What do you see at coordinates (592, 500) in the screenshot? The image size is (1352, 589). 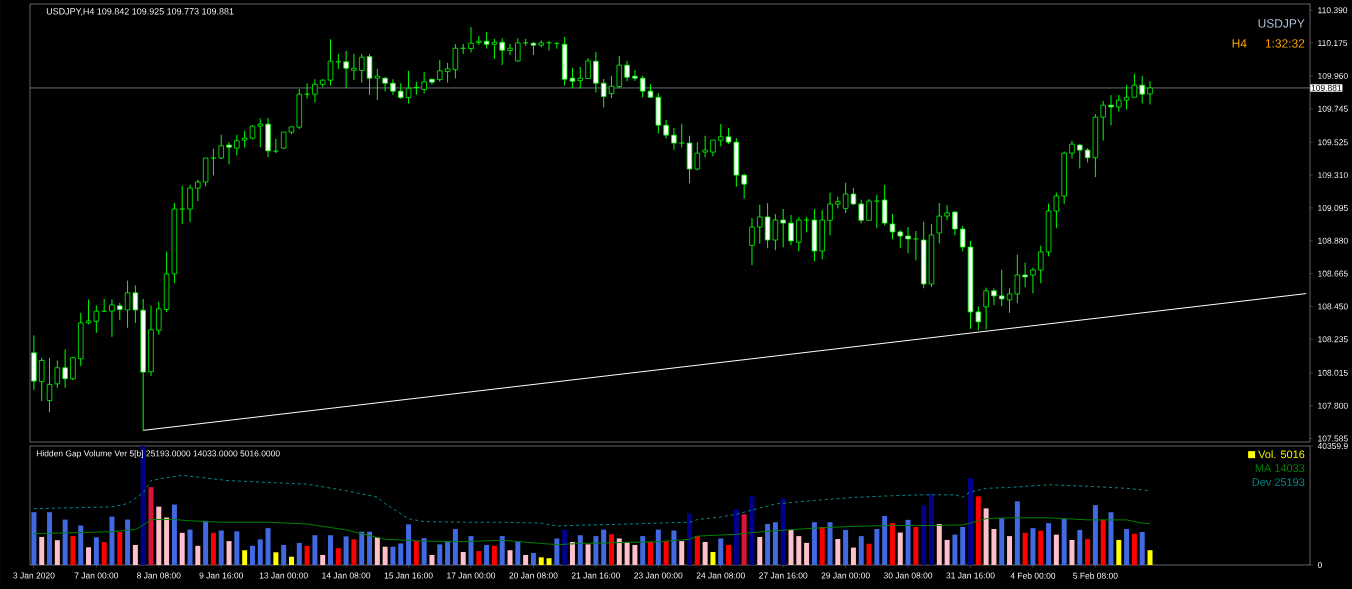 I see `line-series` at bounding box center [592, 500].